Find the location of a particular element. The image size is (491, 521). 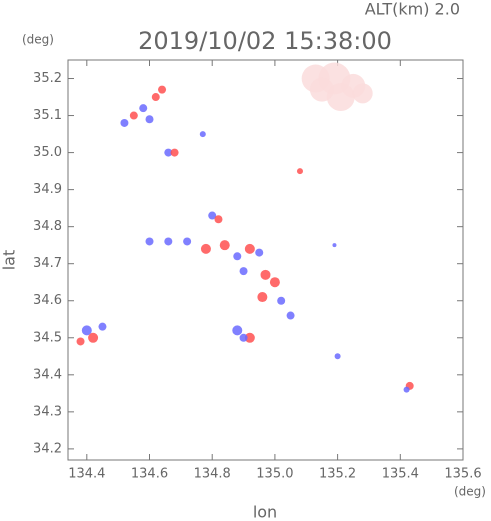

y-axis-label: lat is located at coordinates (9, 260).